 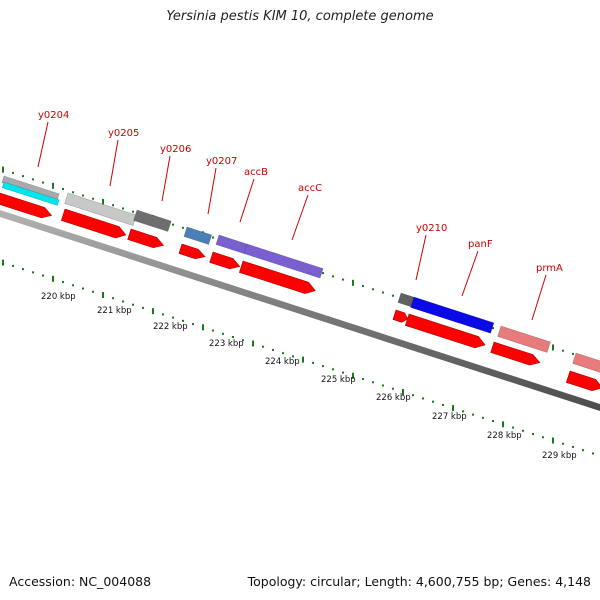 I want to click on gene-callout-y0205: y0205, so click(x=123, y=157).